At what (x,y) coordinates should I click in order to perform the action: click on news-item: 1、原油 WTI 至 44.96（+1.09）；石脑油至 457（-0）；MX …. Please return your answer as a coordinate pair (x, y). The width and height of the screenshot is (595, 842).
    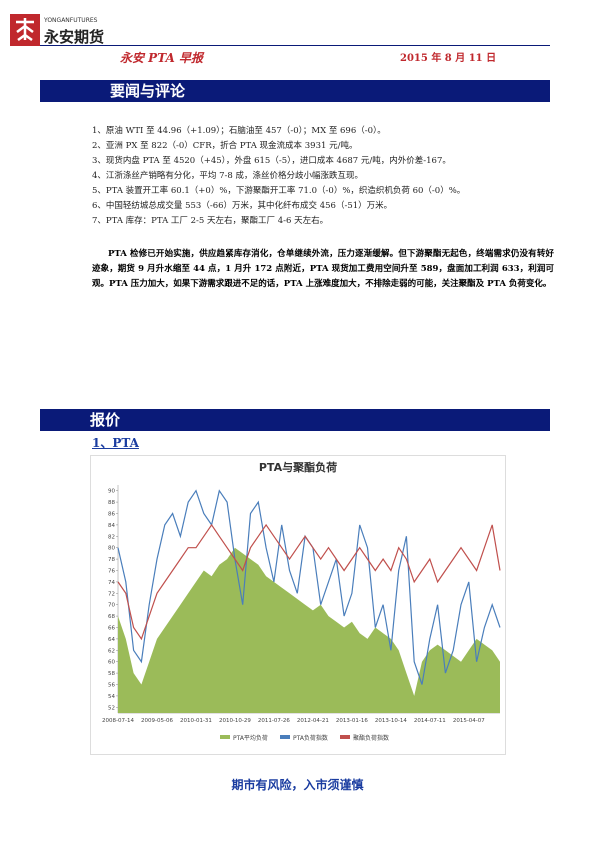
    Looking at the image, I should click on (239, 131).